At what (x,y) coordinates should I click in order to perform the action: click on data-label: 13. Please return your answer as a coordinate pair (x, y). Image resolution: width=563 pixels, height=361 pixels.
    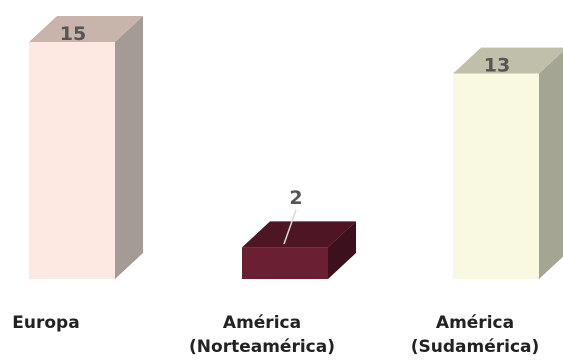
    Looking at the image, I should click on (497, 66).